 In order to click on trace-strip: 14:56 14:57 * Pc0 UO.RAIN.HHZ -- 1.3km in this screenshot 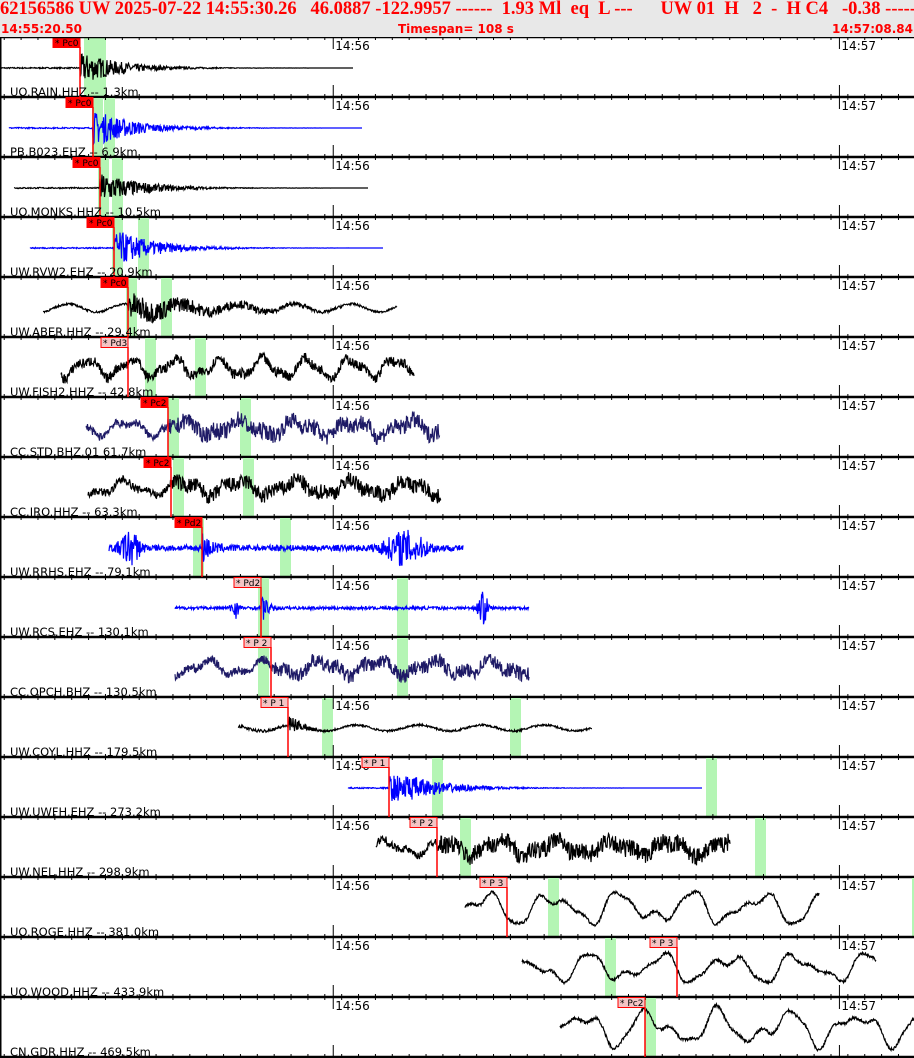, I will do `click(457, 68)`.